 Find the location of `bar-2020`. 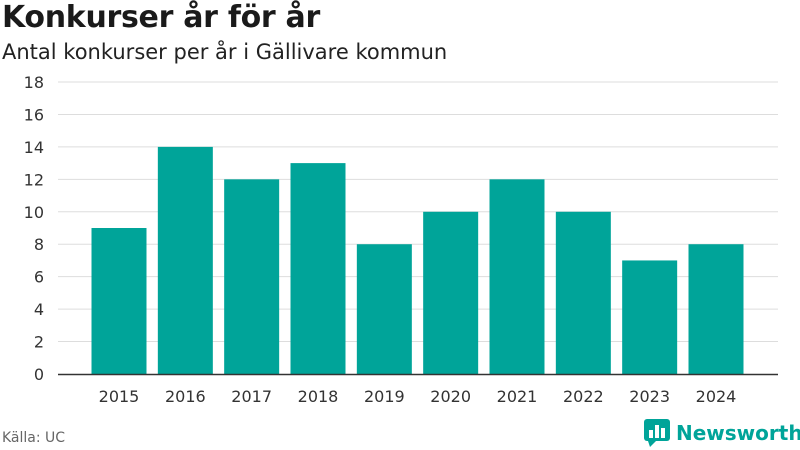

bar-2020 is located at coordinates (451, 292).